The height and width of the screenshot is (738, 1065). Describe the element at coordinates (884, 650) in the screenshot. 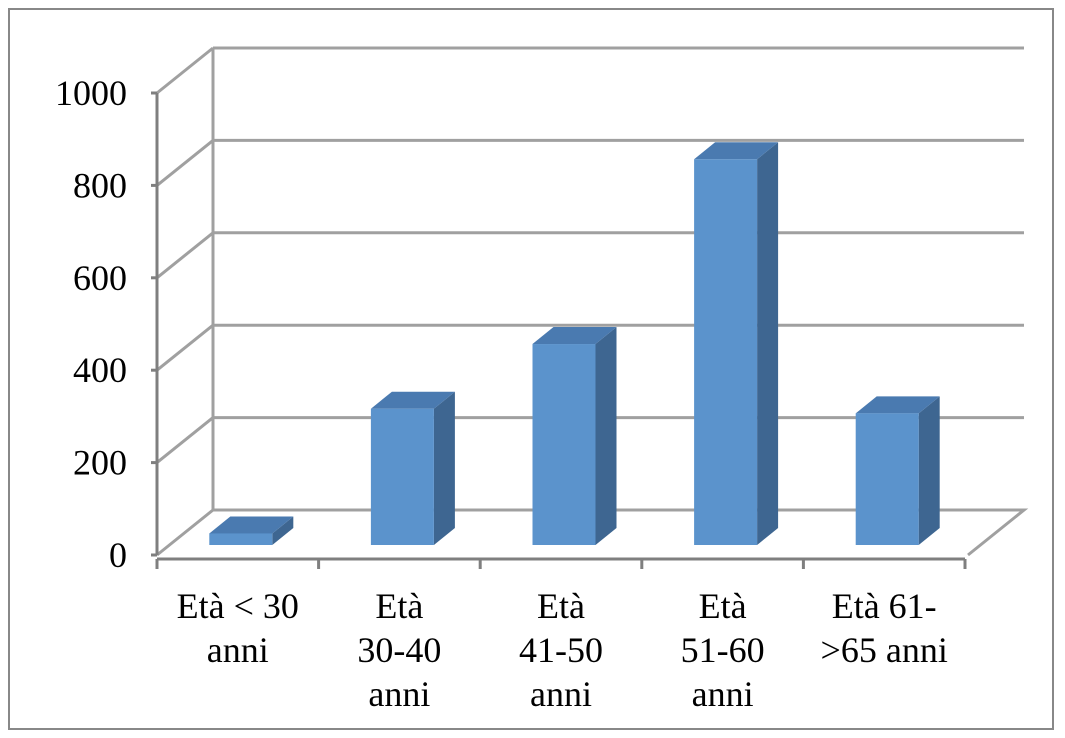

I see `x-category-label-line: >65 anni` at that location.